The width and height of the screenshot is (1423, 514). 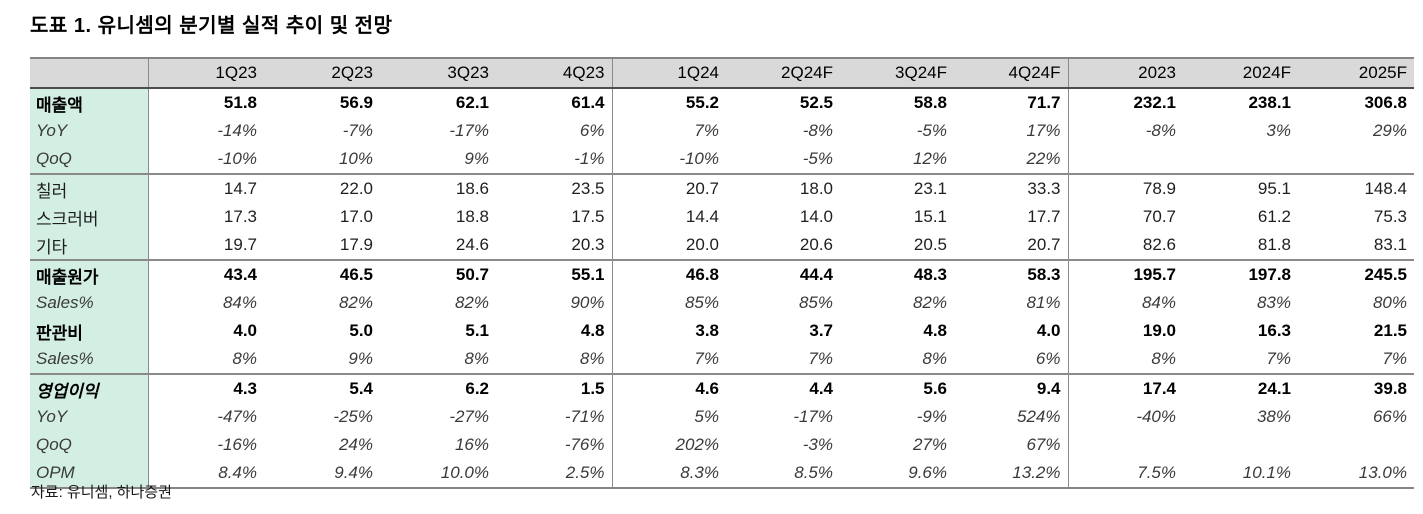 What do you see at coordinates (927, 472) in the screenshot?
I see `value-cell: 9.6%` at bounding box center [927, 472].